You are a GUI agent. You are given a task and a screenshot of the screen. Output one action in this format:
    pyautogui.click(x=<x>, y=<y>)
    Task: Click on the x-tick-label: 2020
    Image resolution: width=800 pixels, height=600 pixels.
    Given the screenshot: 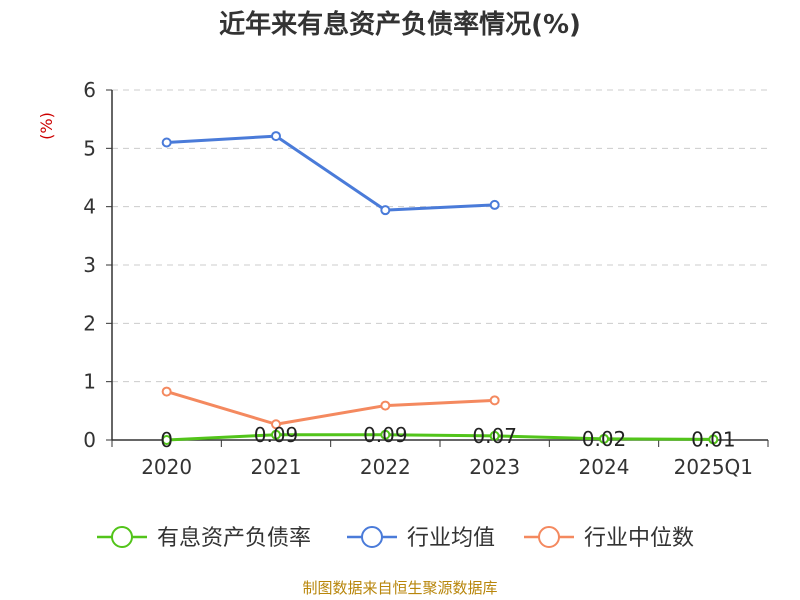 What is the action you would take?
    pyautogui.click(x=166, y=467)
    